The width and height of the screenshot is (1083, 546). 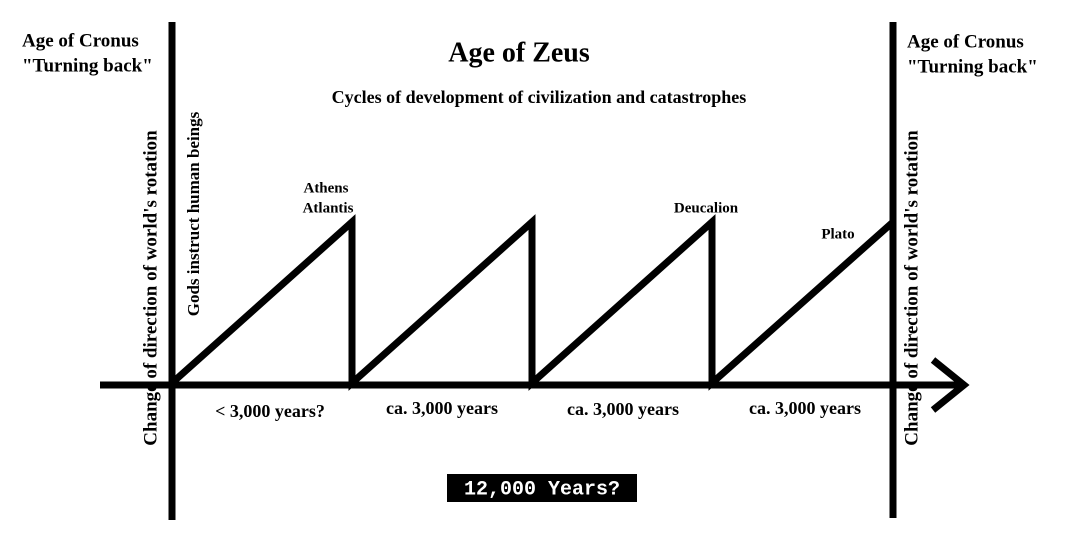 What do you see at coordinates (270, 411) in the screenshot?
I see `period-label: < 3,000 years?` at bounding box center [270, 411].